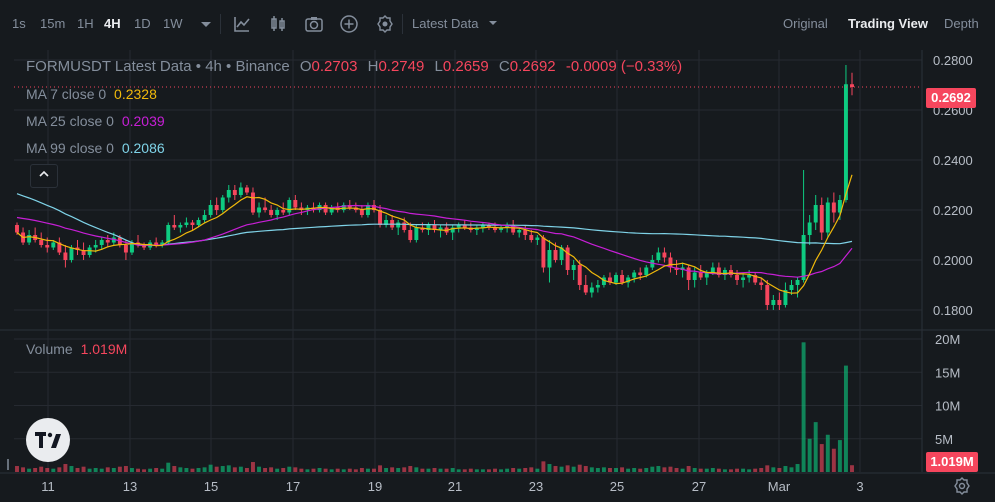  What do you see at coordinates (888, 23) in the screenshot?
I see `view-trading-view: Trading View` at bounding box center [888, 23].